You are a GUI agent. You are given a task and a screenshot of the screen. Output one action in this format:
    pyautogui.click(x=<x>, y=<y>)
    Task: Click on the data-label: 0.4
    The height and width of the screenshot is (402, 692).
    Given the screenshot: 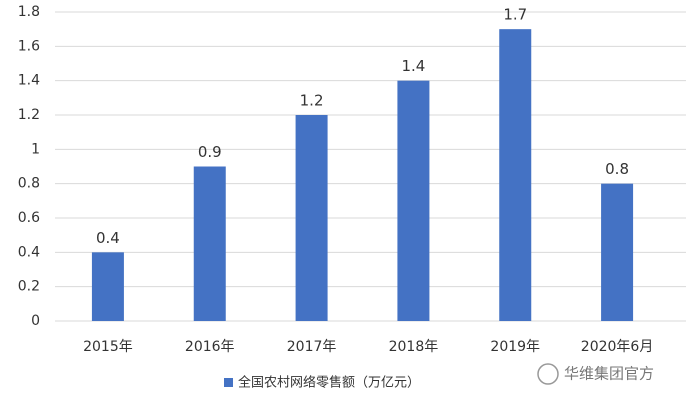 What is the action you would take?
    pyautogui.click(x=108, y=238)
    